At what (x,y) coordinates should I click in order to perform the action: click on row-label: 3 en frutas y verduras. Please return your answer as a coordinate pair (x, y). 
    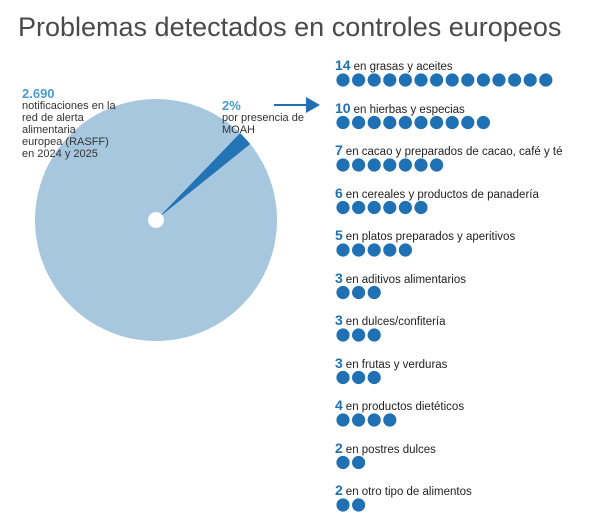
    Looking at the image, I should click on (391, 363).